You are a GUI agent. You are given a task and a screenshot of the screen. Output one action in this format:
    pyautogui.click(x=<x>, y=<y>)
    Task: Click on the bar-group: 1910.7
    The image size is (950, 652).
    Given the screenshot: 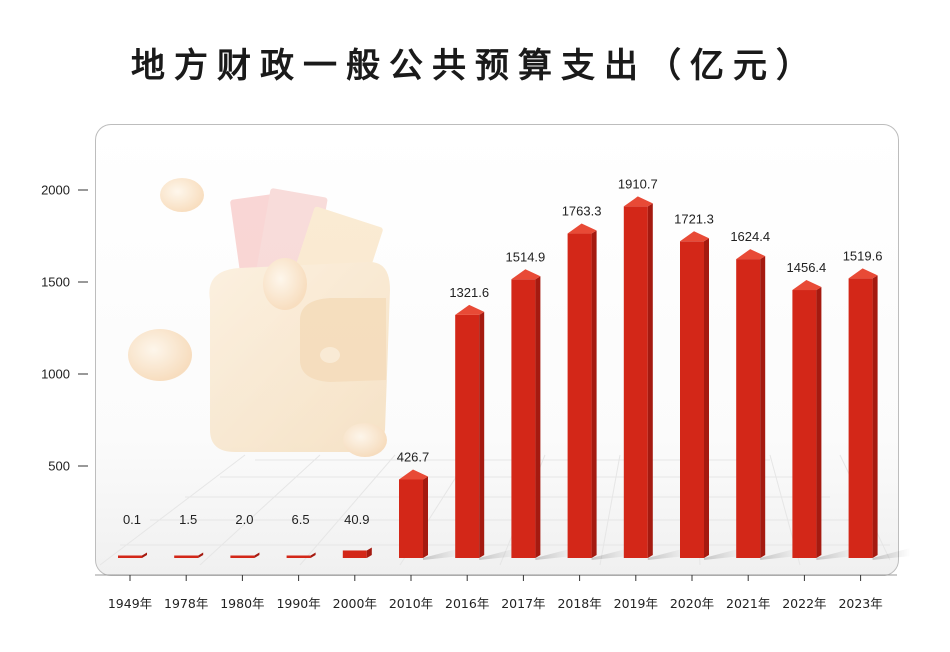 What is the action you would take?
    pyautogui.click(x=652, y=368)
    